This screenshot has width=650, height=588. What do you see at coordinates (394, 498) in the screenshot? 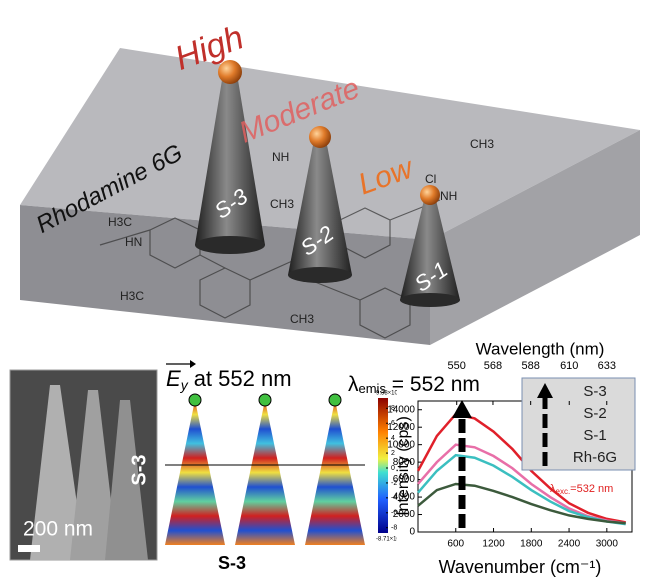
I see `colorbar-tick-label: -4` at bounding box center [394, 498].